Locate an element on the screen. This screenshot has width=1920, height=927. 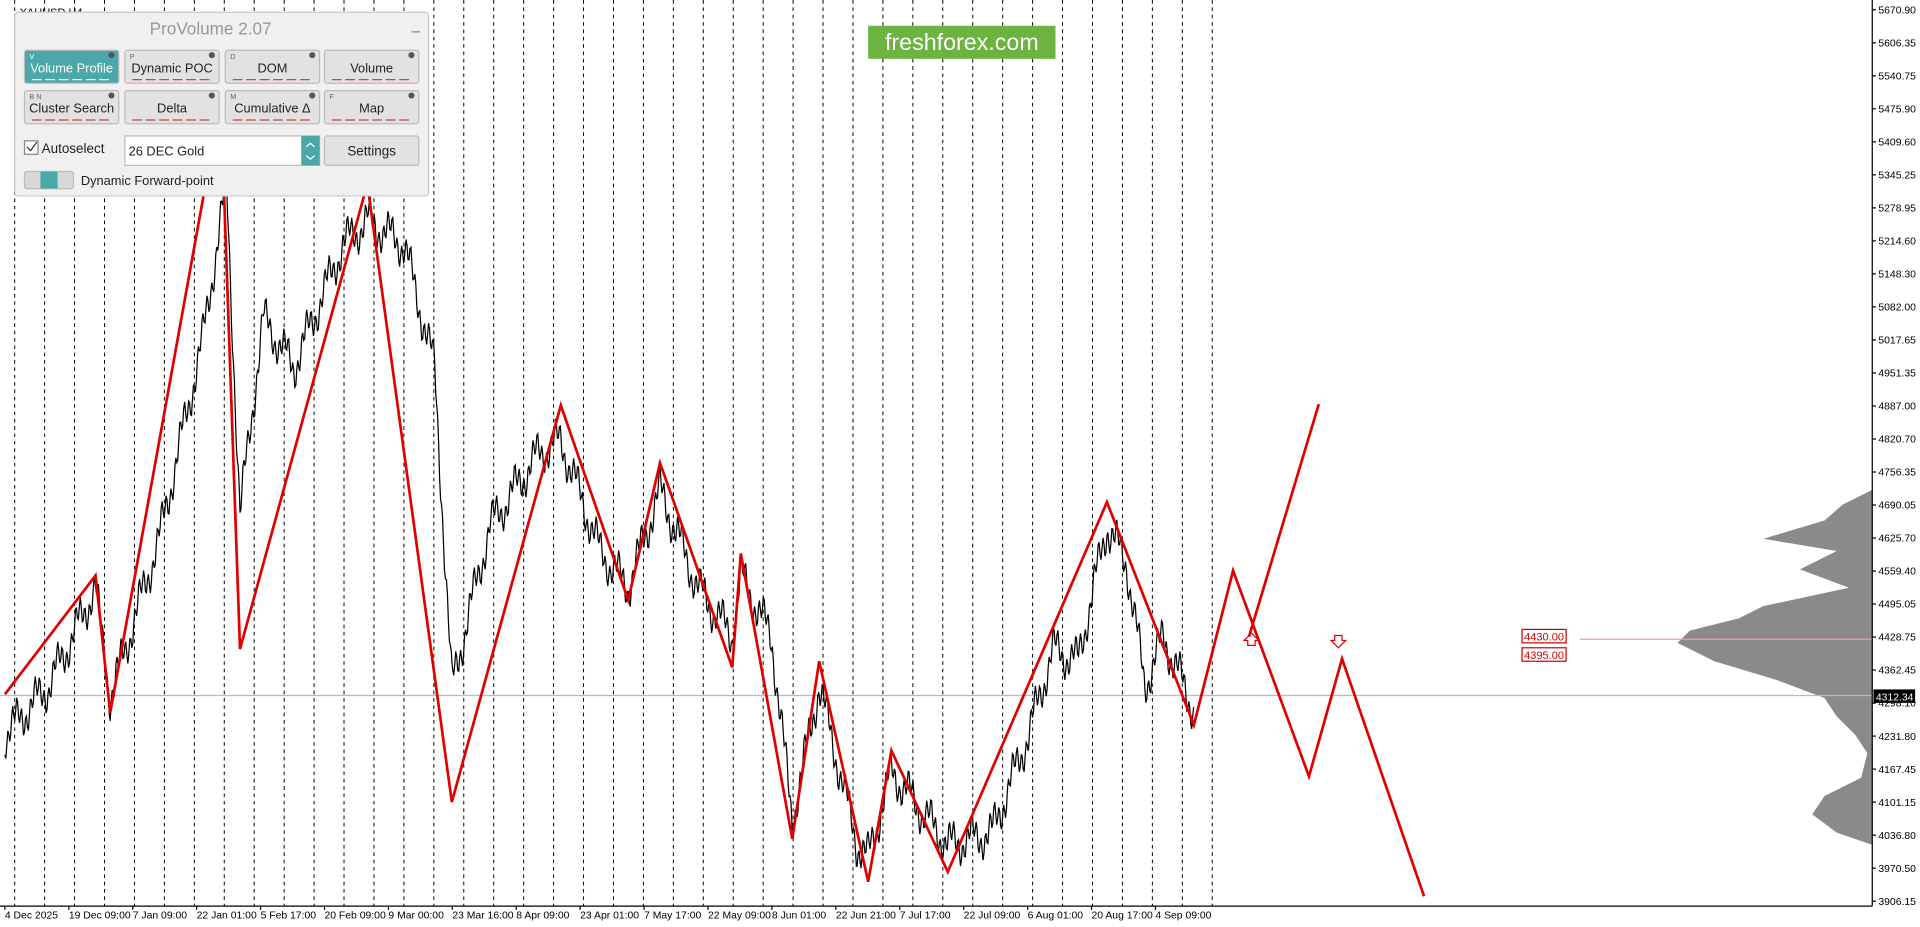
time-tick-label: 23 Mar 16:00 is located at coordinates (482, 915).